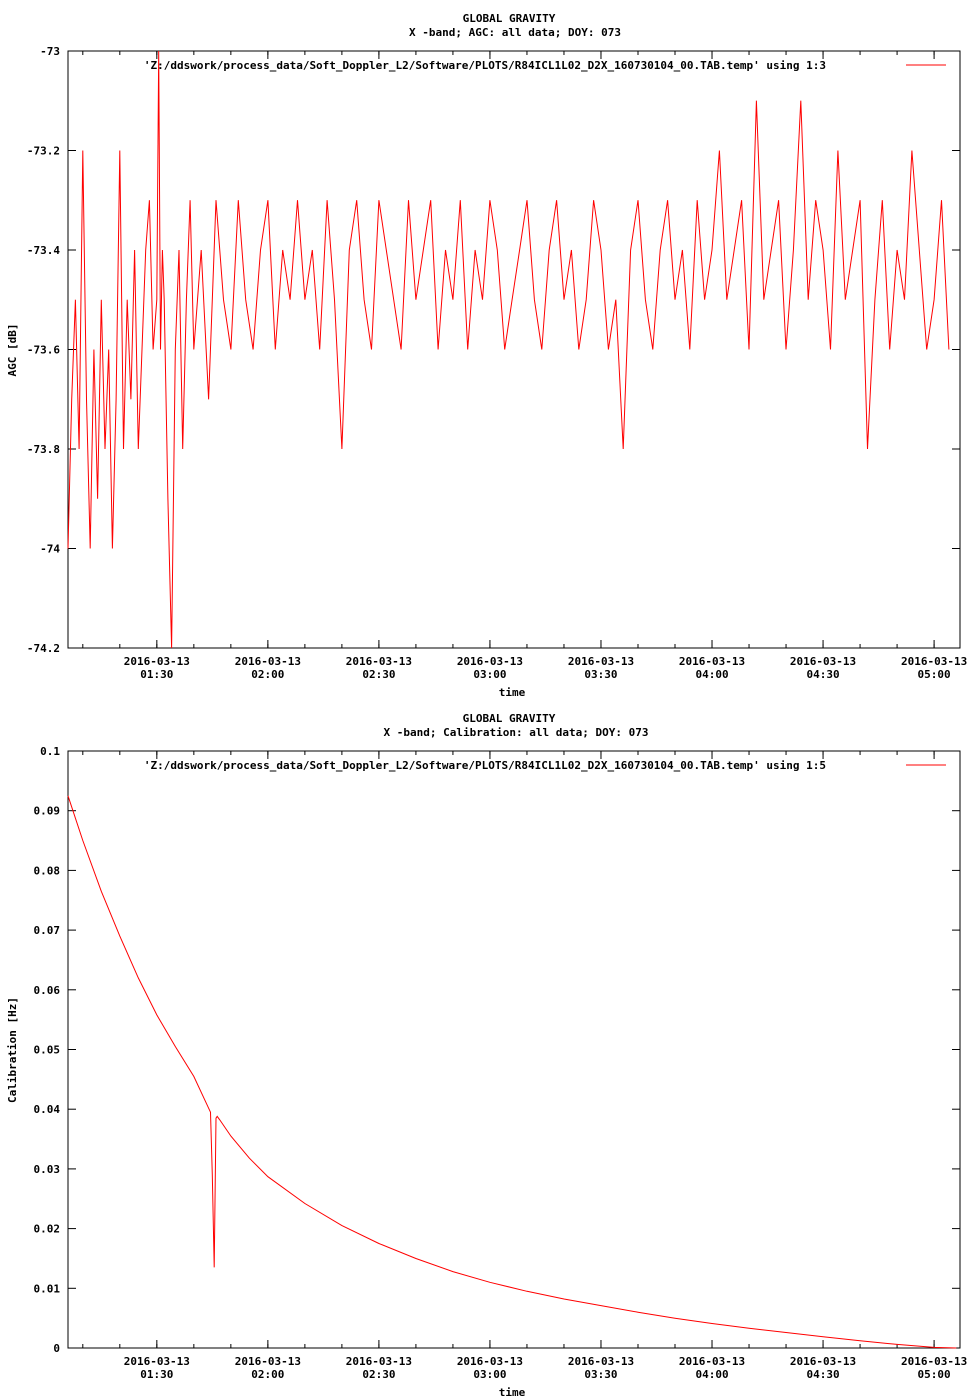 The height and width of the screenshot is (1400, 980). Describe the element at coordinates (47, 1288) in the screenshot. I see `y-tick-label: 0.01` at that location.